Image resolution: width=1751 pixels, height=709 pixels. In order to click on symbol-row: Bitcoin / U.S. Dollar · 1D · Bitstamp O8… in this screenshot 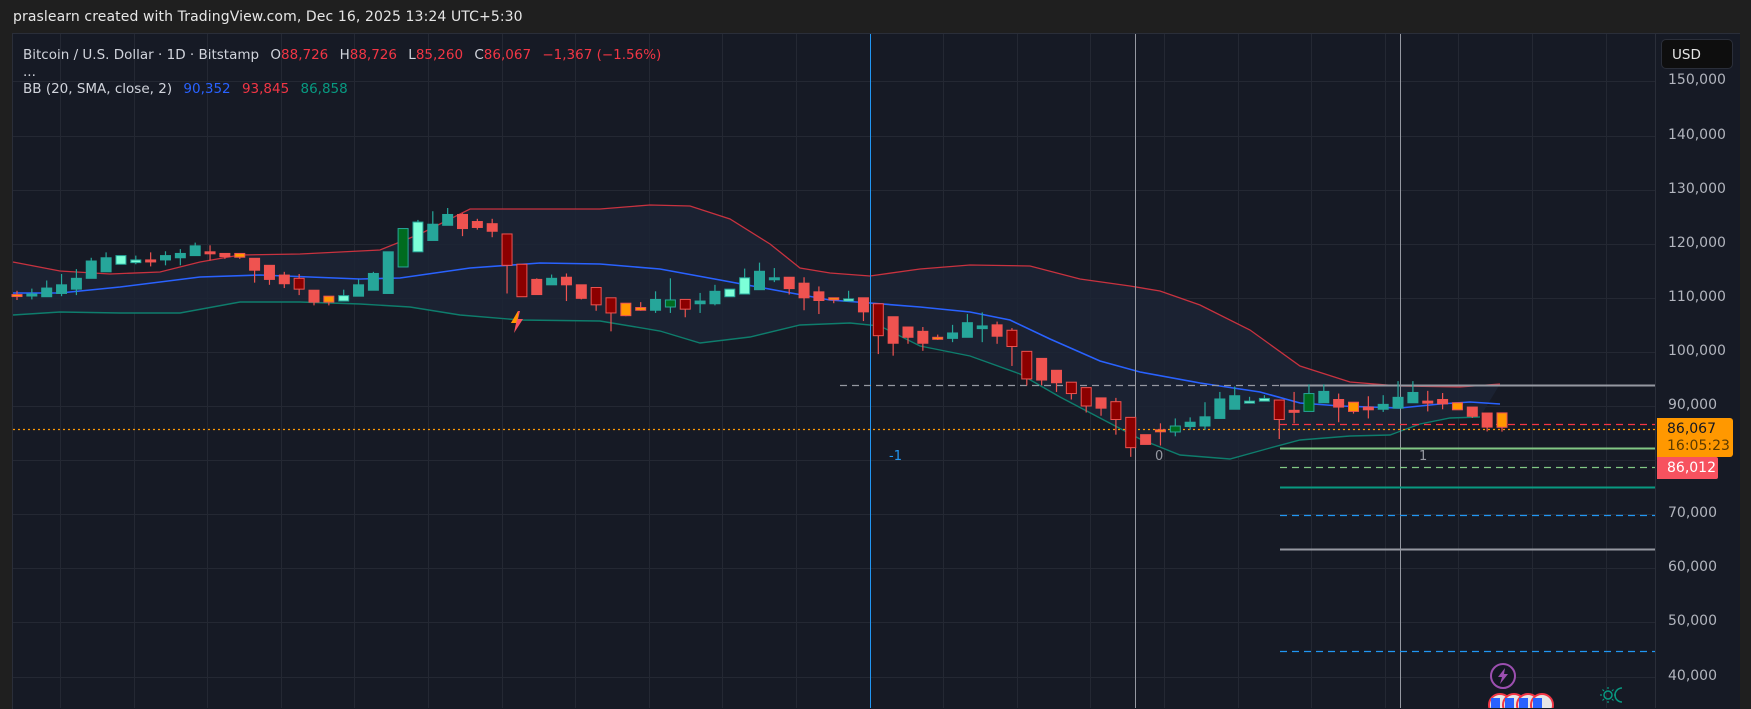, I will do `click(342, 55)`.